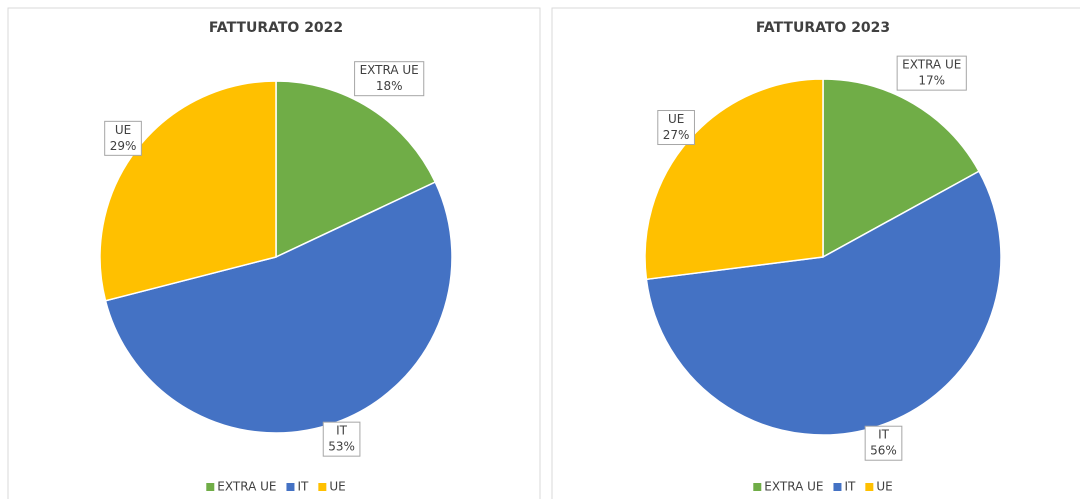  What do you see at coordinates (389, 86) in the screenshot?
I see `label-value: 18%` at bounding box center [389, 86].